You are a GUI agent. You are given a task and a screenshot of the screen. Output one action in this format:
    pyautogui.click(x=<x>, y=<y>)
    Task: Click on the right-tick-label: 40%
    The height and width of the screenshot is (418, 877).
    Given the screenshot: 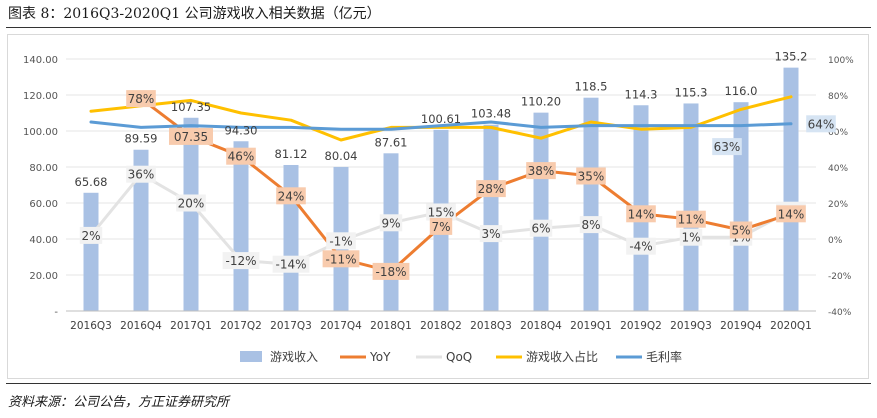 What is the action you would take?
    pyautogui.click(x=838, y=169)
    